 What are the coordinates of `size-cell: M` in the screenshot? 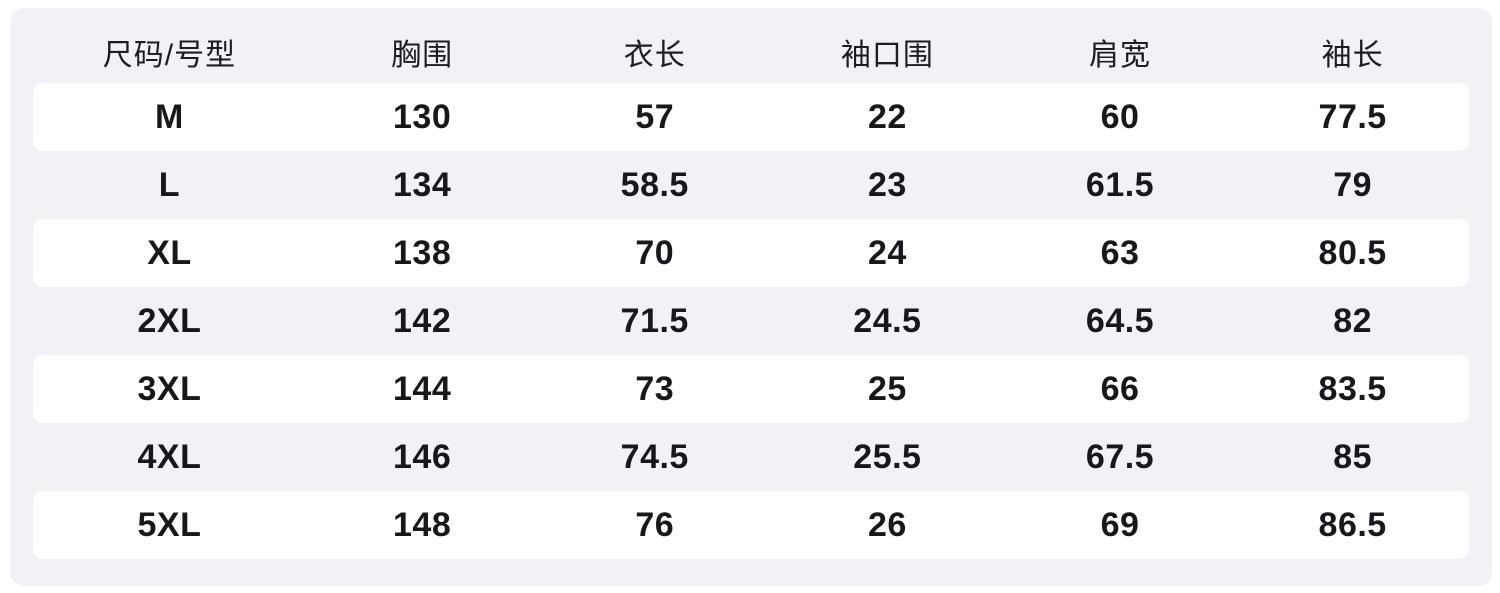 It's located at (169, 116).